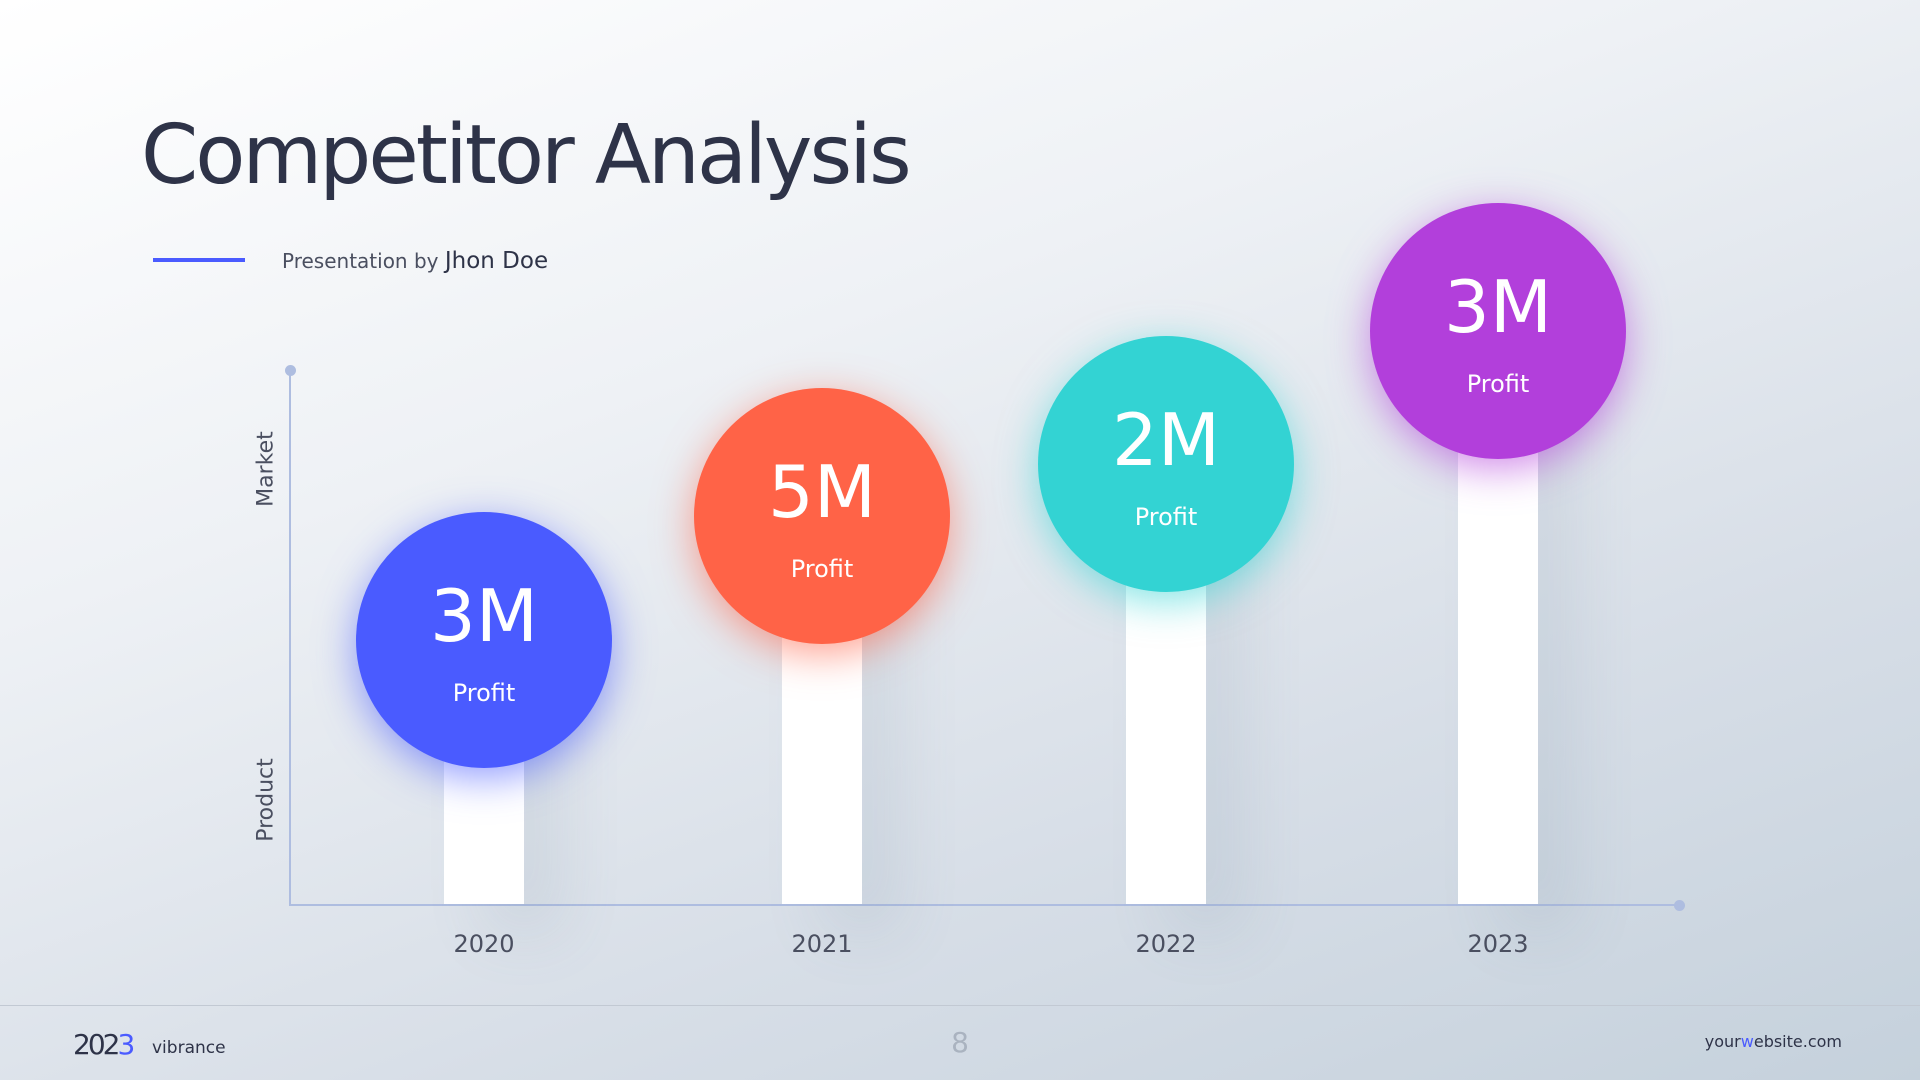 The width and height of the screenshot is (1920, 1080). Describe the element at coordinates (126, 1044) in the screenshot. I see `brand-year-accent: 3` at that location.